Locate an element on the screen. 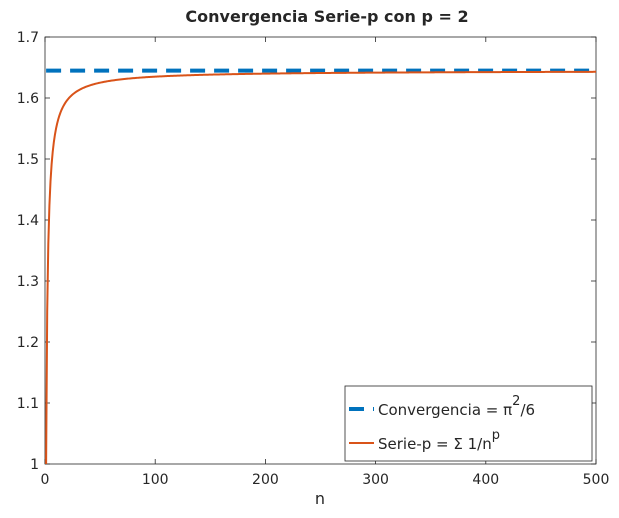 The height and width of the screenshot is (518, 619). legend-label: Convergencia = π2/6 is located at coordinates (456, 406).